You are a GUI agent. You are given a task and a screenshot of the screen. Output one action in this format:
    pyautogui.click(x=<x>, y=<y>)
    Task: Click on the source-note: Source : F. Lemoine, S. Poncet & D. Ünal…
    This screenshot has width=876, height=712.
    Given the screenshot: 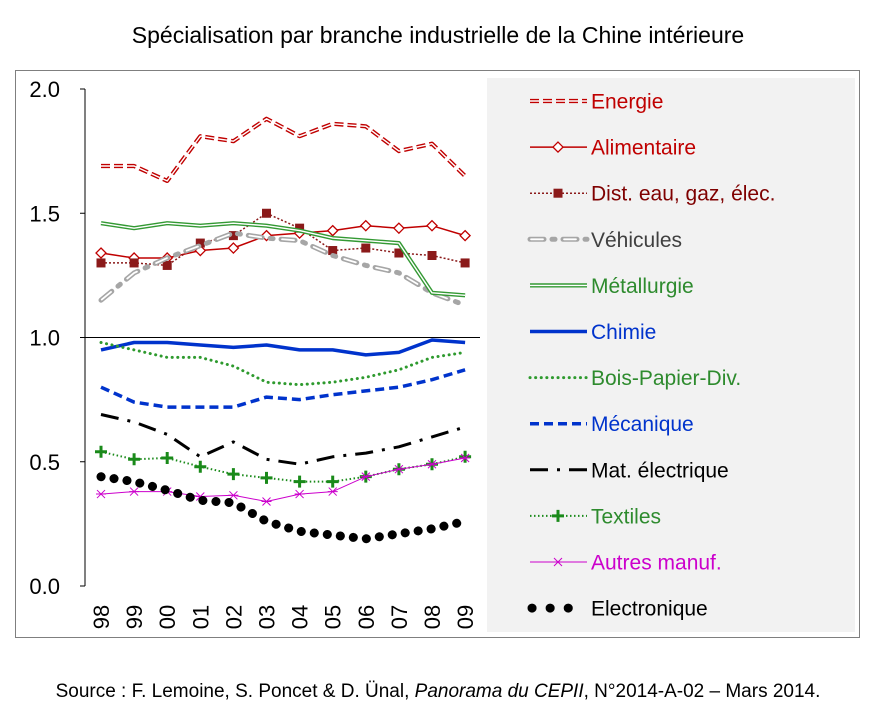 What is the action you would take?
    pyautogui.click(x=438, y=691)
    